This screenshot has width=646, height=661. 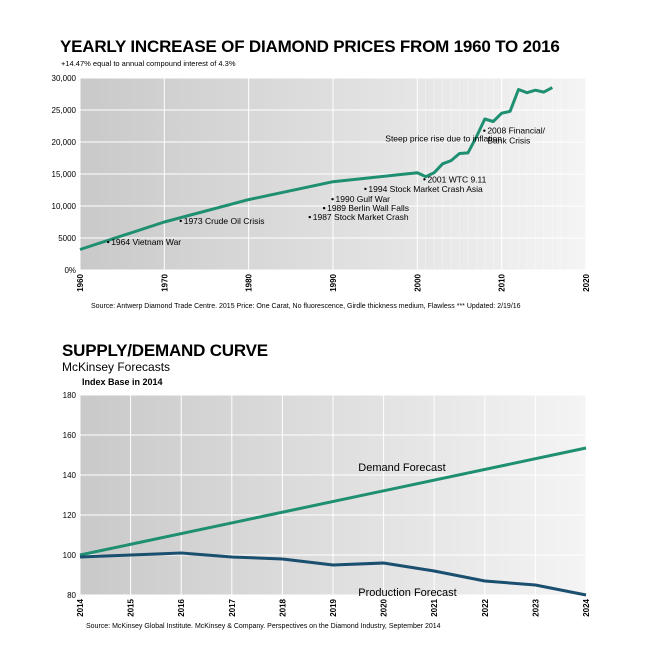 I want to click on chart2-x-tick-label: 2017, so click(x=232, y=607).